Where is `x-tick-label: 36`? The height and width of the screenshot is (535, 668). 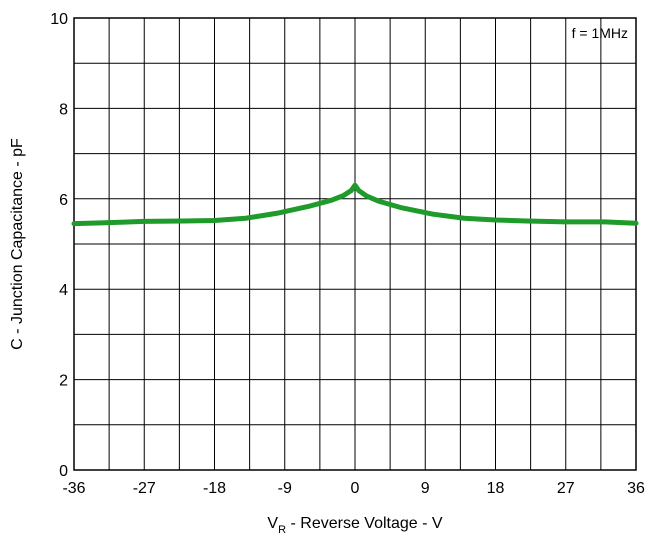
x-tick-label: 36 is located at coordinates (636, 488).